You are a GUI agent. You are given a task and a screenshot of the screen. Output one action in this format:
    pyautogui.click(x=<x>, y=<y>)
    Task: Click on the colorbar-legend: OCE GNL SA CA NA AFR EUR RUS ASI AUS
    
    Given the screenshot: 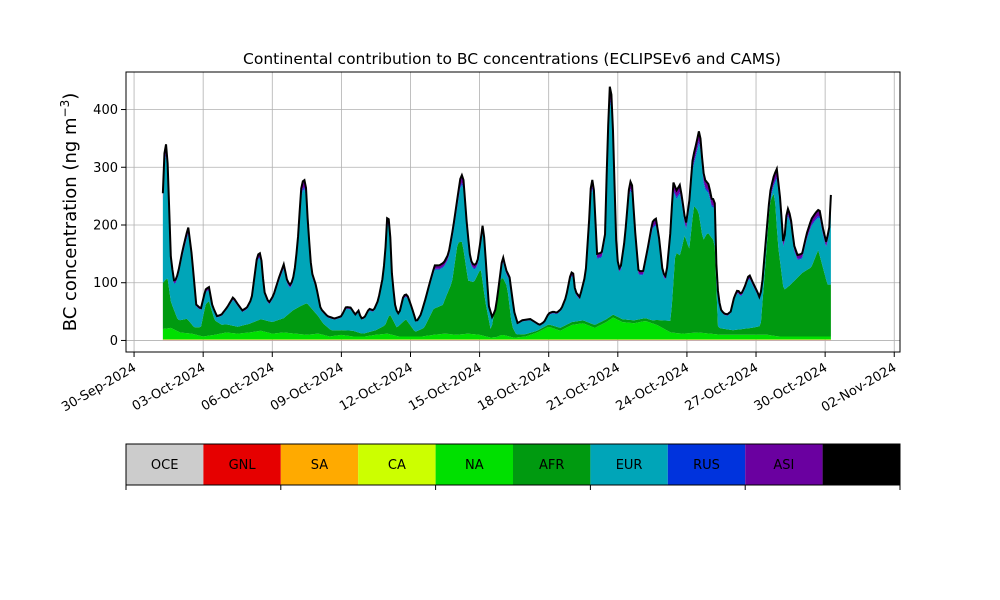 What is the action you would take?
    pyautogui.click(x=513, y=466)
    